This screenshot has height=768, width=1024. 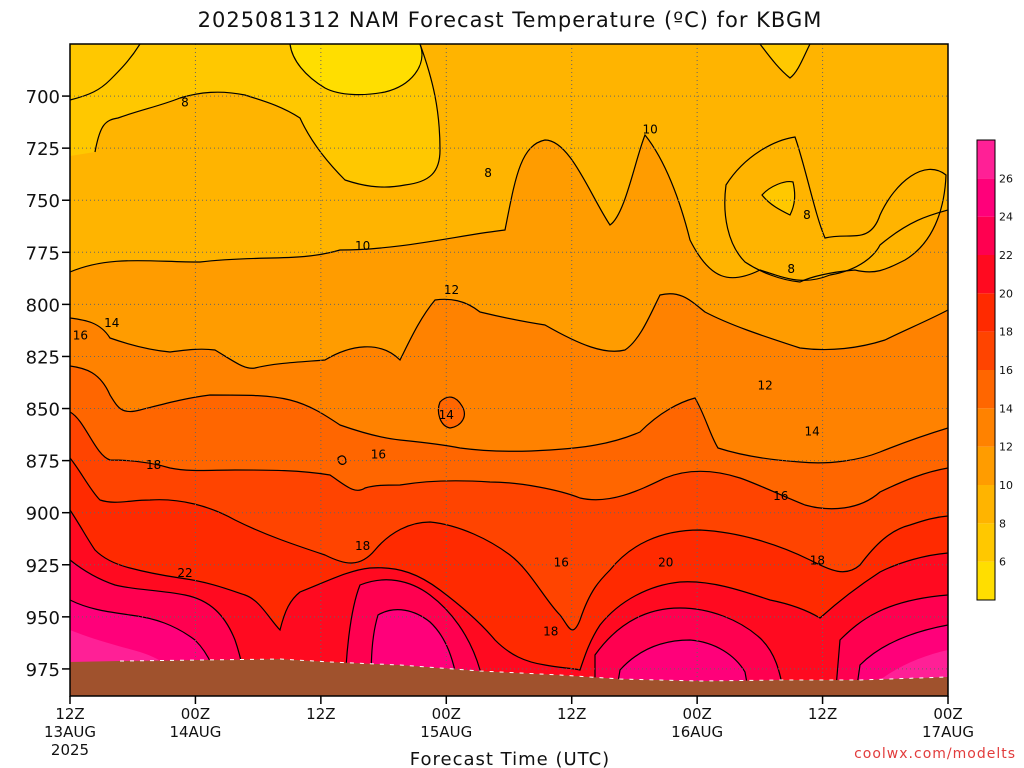 What do you see at coordinates (159, 627) in the screenshot?
I see `contour-line-22-a` at bounding box center [159, 627].